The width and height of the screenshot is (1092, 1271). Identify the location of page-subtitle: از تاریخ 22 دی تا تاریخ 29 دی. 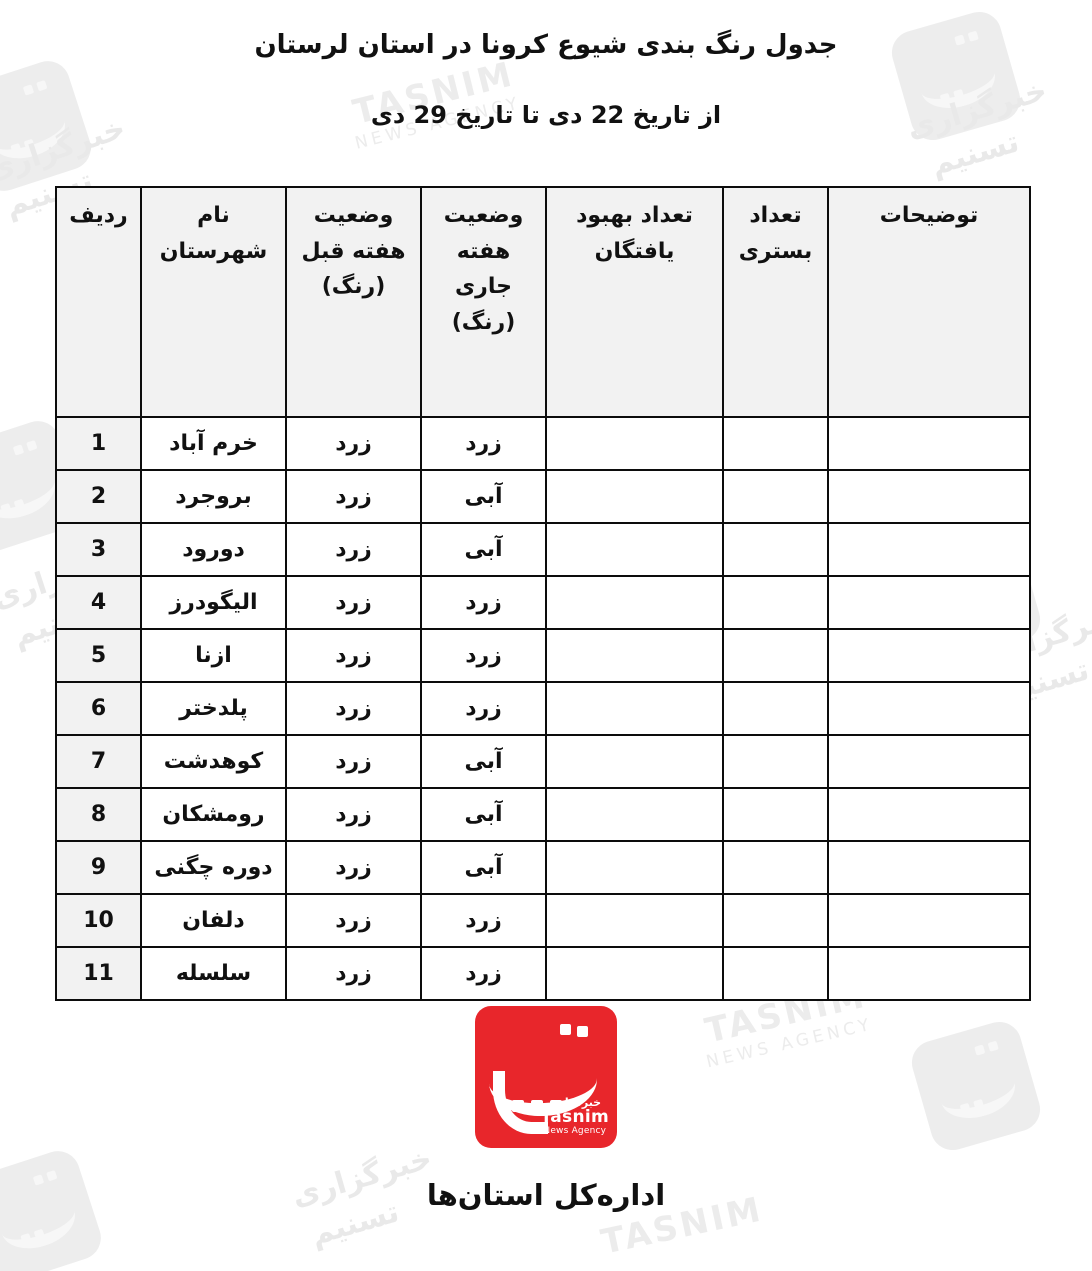
(546, 115).